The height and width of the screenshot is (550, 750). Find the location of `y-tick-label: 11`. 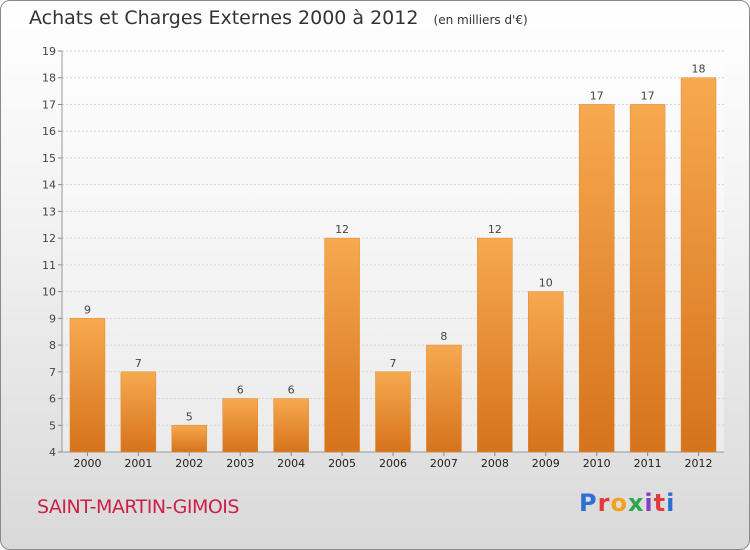

y-tick-label: 11 is located at coordinates (49, 265).